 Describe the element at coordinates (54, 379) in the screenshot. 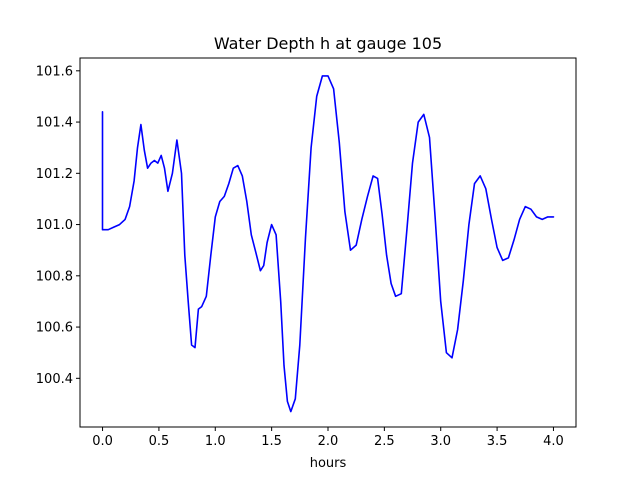

I see `y-tick-label: 100.4` at that location.